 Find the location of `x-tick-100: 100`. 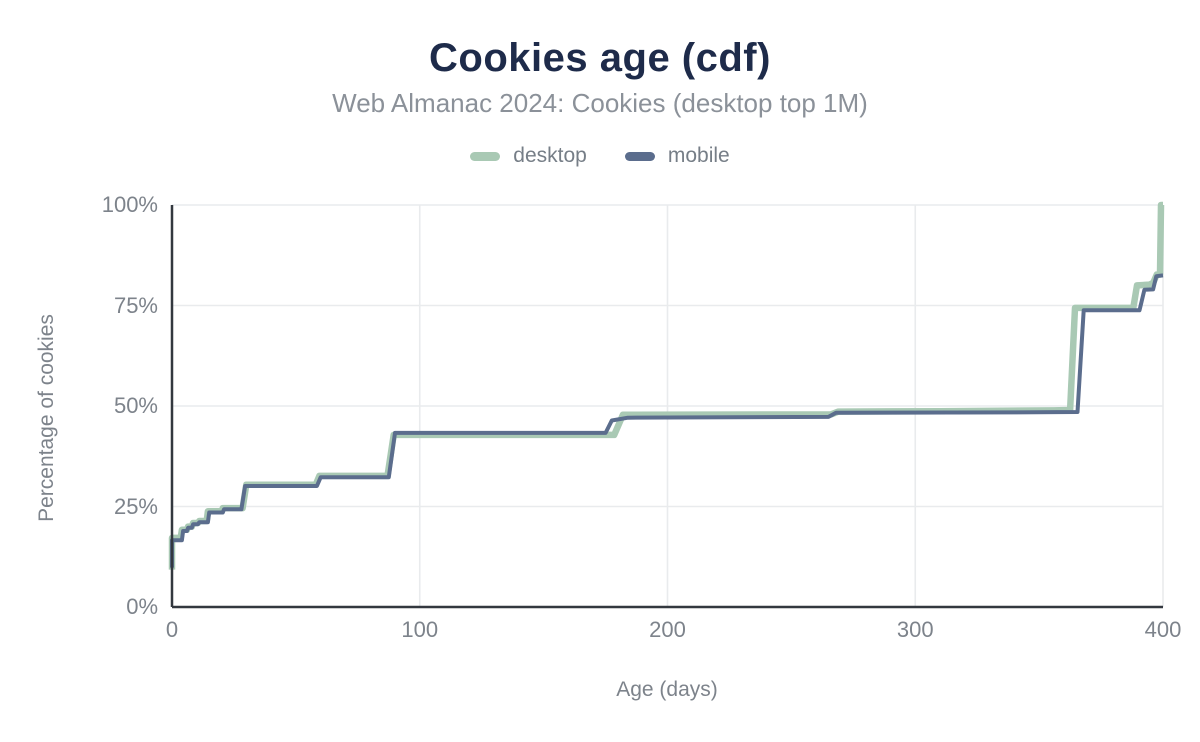

x-tick-100: 100 is located at coordinates (420, 629).